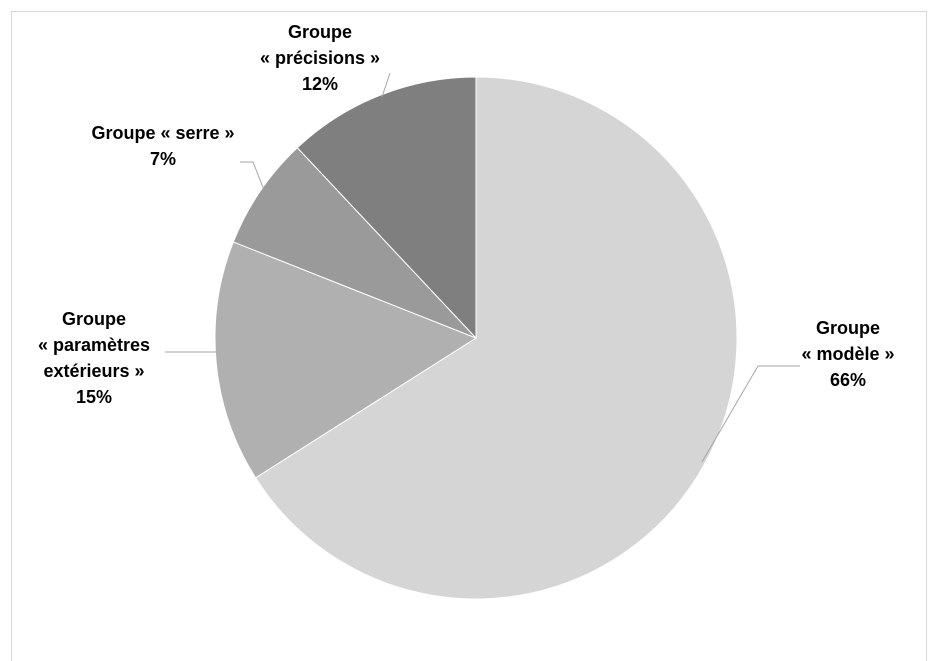 Image resolution: width=929 pixels, height=661 pixels. What do you see at coordinates (94, 358) in the screenshot?
I see `data-label-parametres-exterieurs: Groupe « paramètres extérieurs » 15%` at bounding box center [94, 358].